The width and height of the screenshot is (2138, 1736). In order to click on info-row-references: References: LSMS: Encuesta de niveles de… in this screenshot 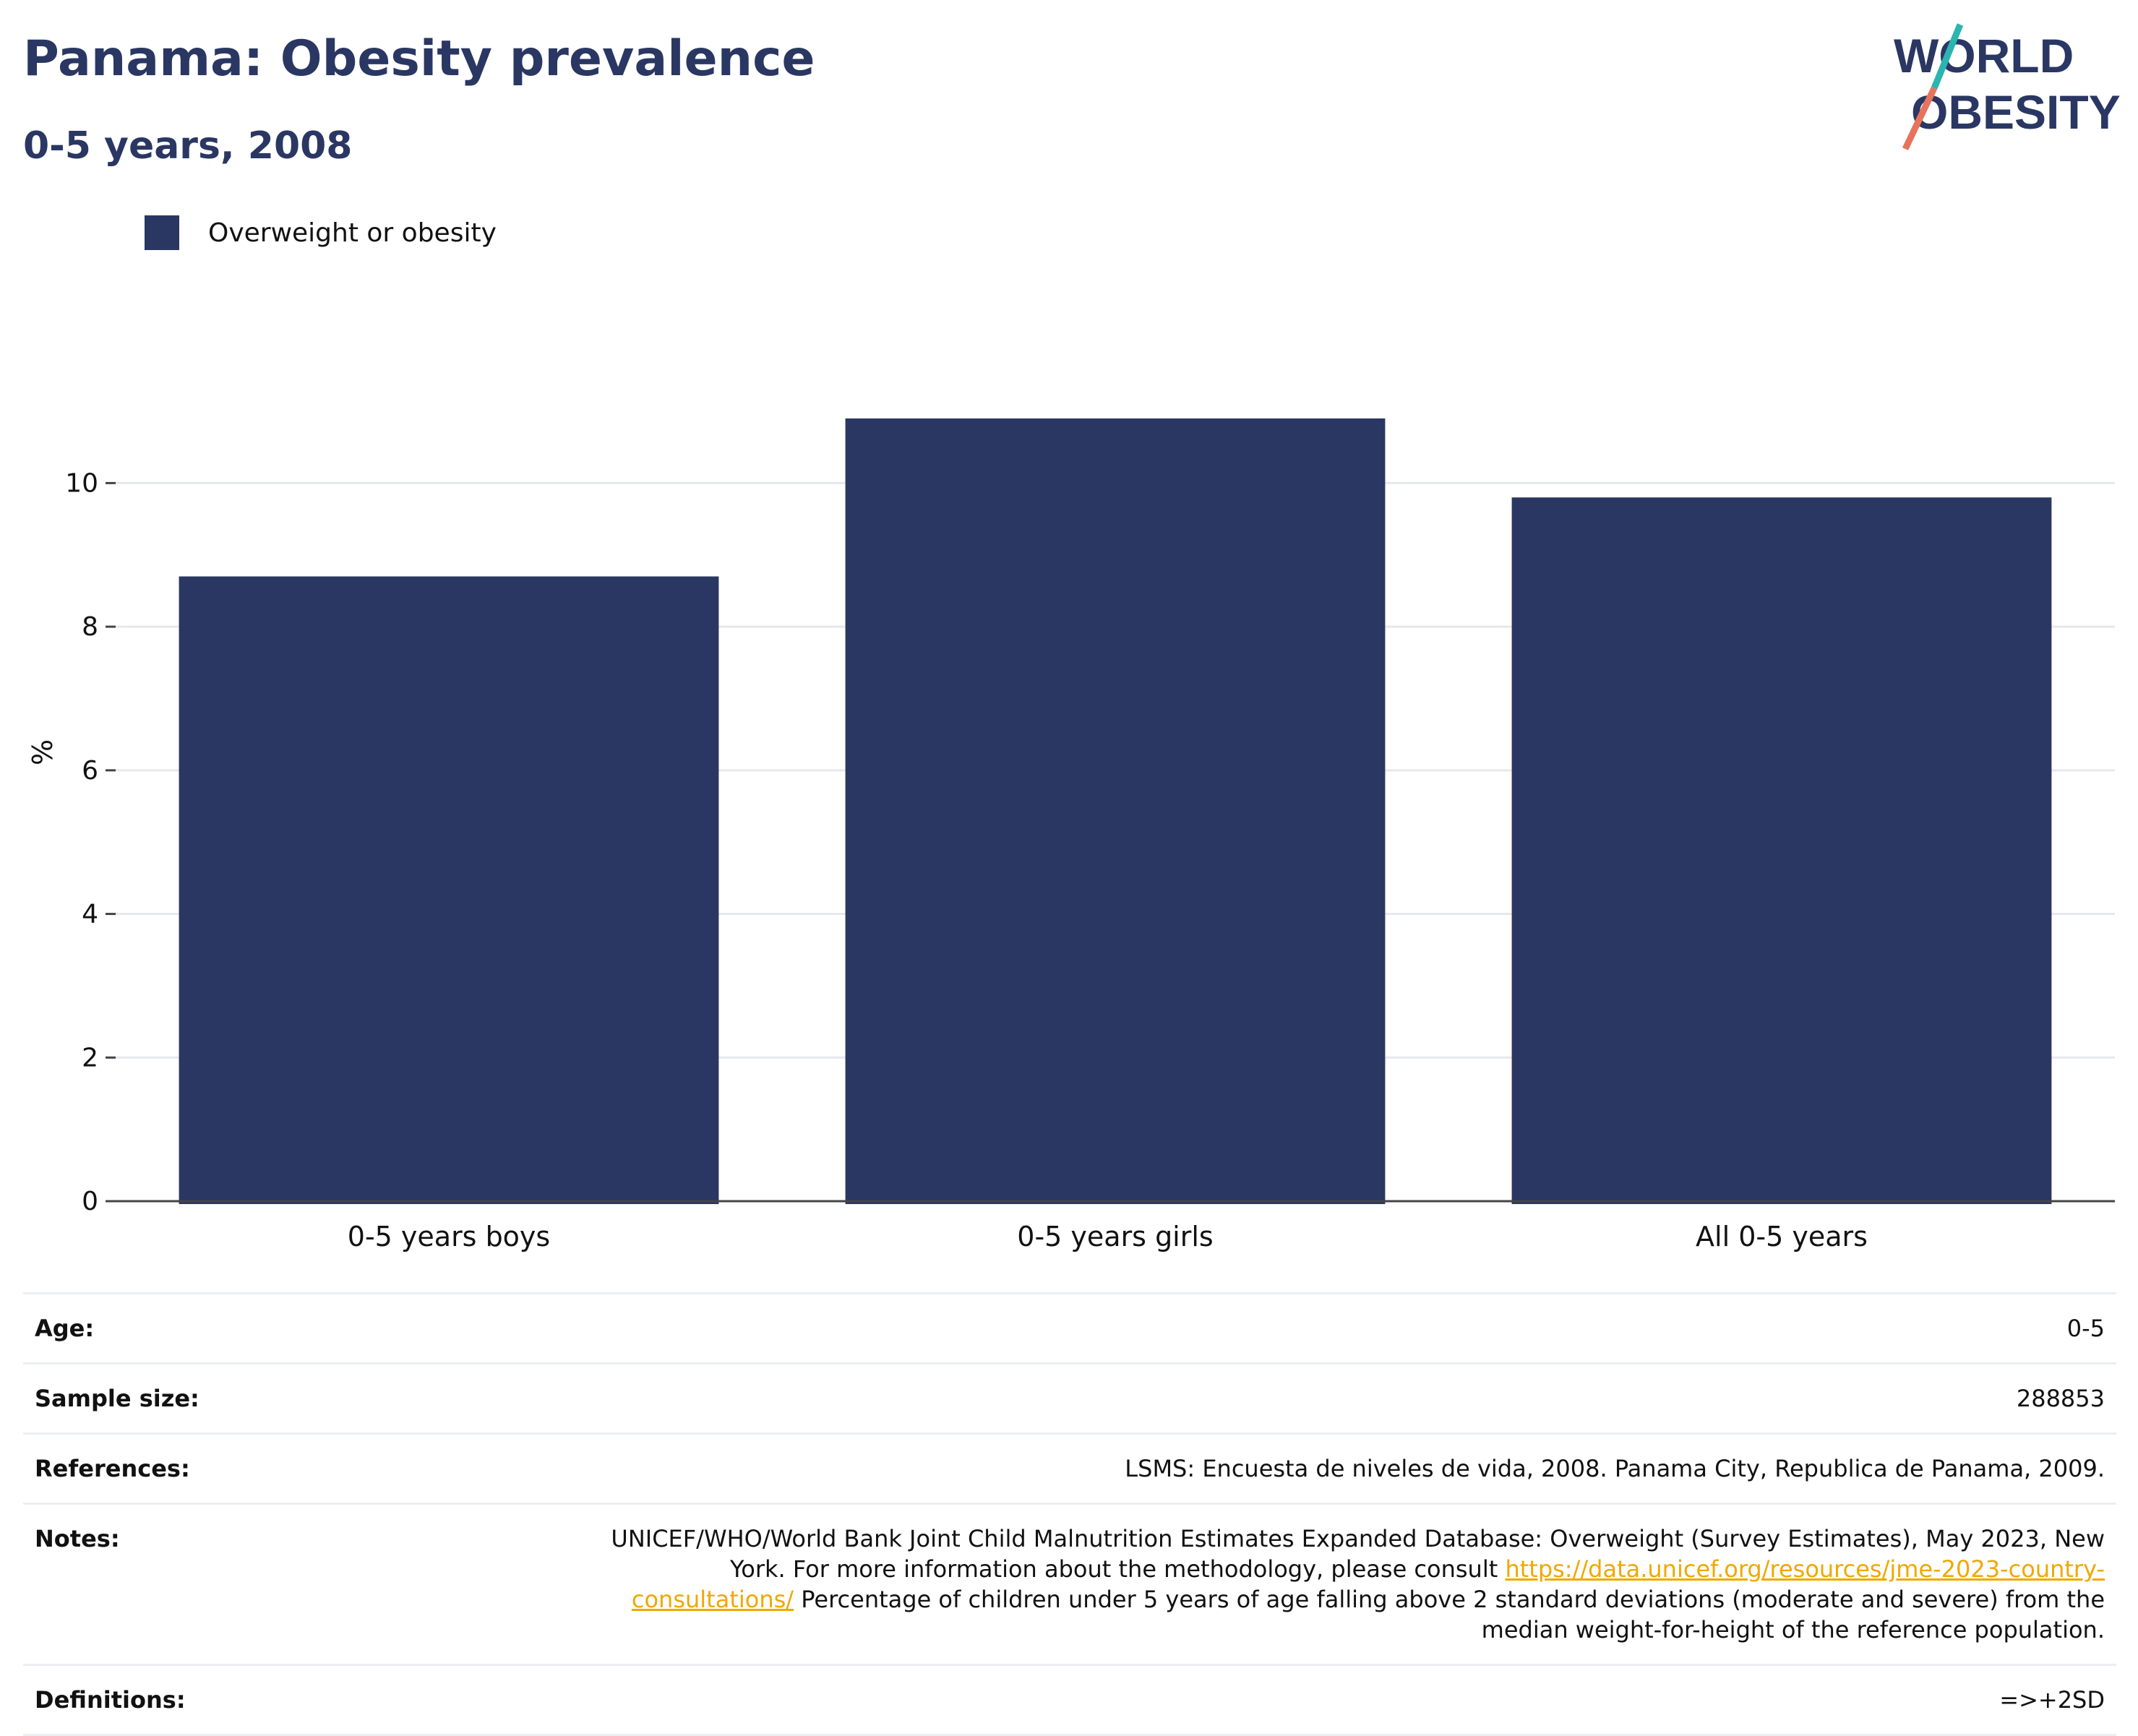, I will do `click(1069, 1467)`.